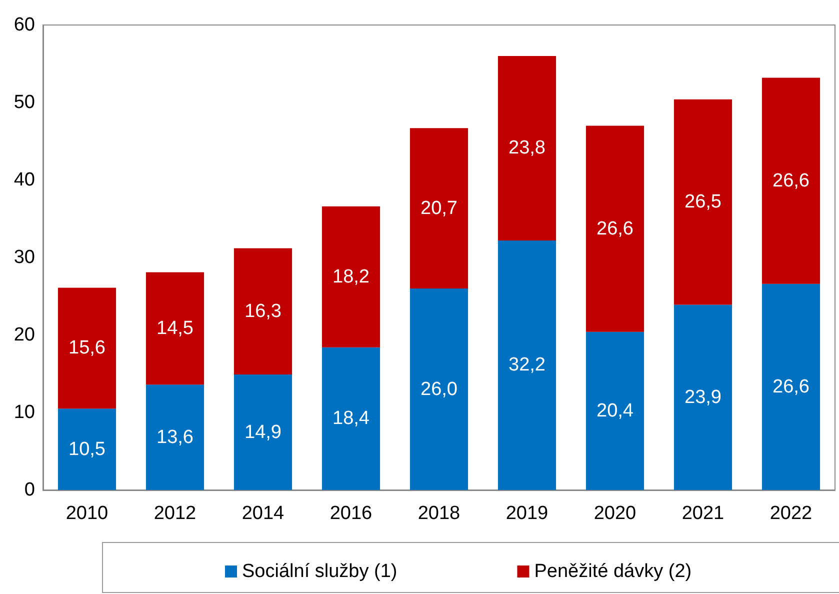 The width and height of the screenshot is (839, 594). I want to click on data-label: 14,9, so click(263, 432).